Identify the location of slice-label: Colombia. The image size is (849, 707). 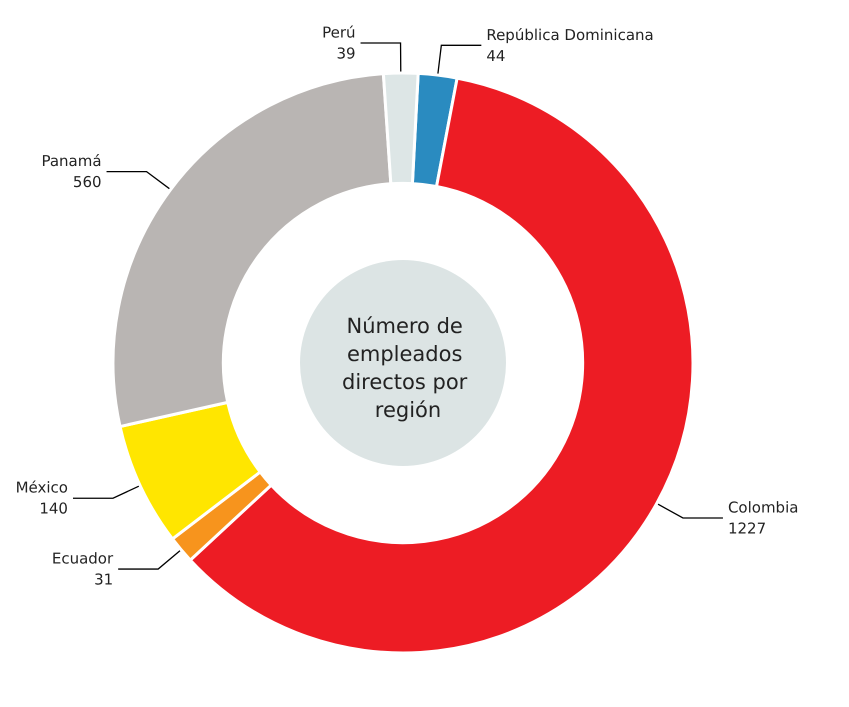
(763, 507).